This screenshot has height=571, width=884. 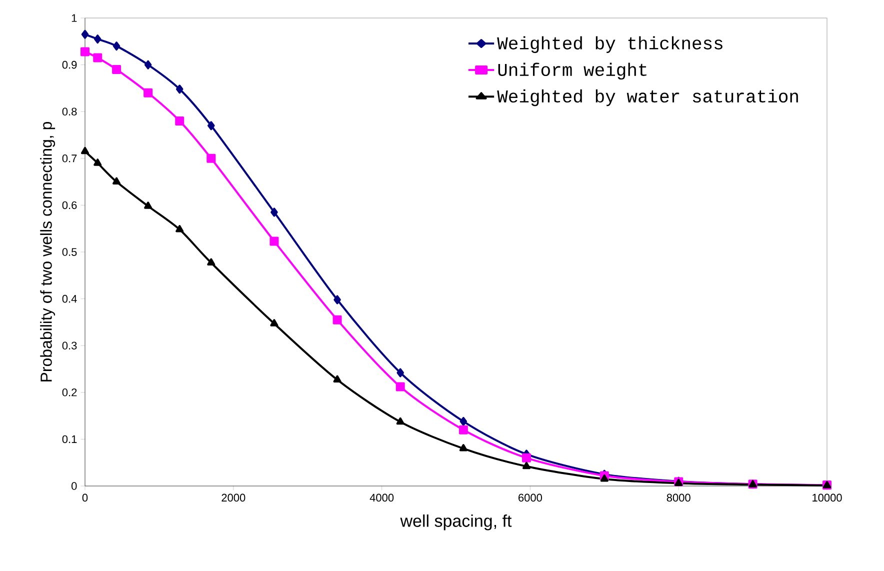 I want to click on y-axis-title: Probability of two wells connecting, p, so click(x=48, y=252).